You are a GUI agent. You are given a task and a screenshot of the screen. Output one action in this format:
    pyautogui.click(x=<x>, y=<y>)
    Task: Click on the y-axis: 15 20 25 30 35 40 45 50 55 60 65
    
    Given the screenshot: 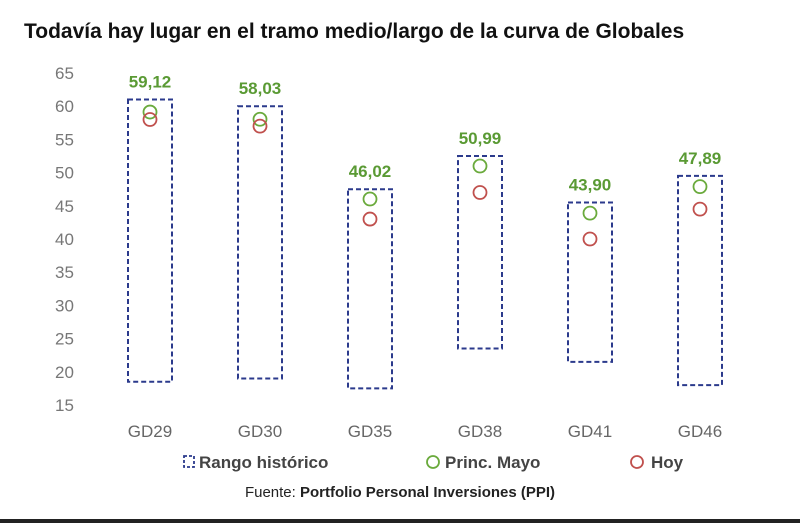 What is the action you would take?
    pyautogui.click(x=64, y=239)
    